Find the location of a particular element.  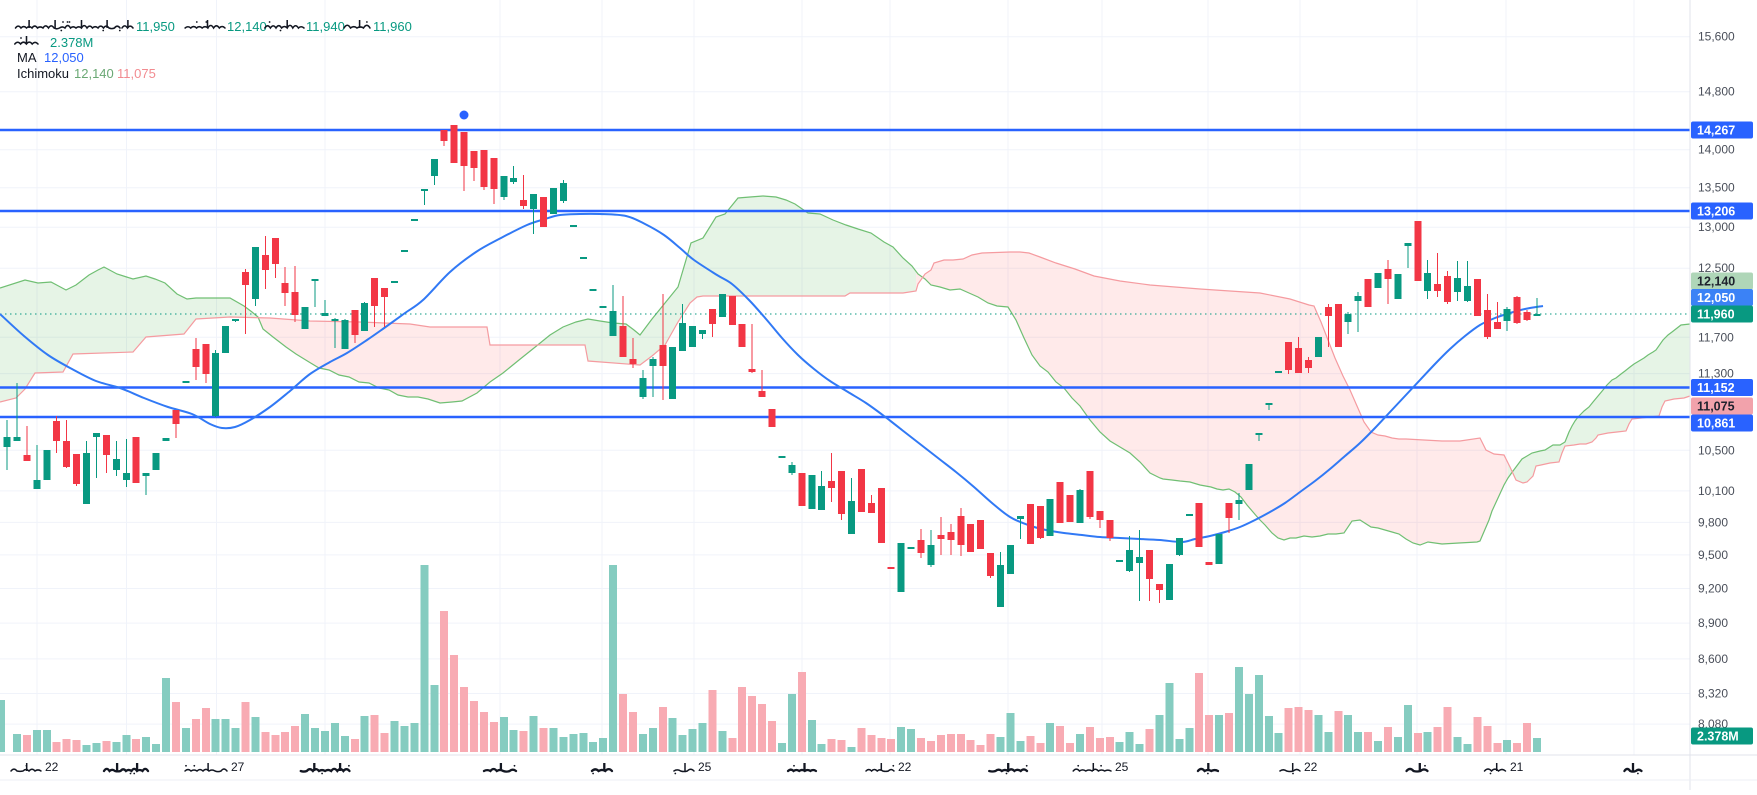

svg-text: 10,100 is located at coordinates (1716, 491).